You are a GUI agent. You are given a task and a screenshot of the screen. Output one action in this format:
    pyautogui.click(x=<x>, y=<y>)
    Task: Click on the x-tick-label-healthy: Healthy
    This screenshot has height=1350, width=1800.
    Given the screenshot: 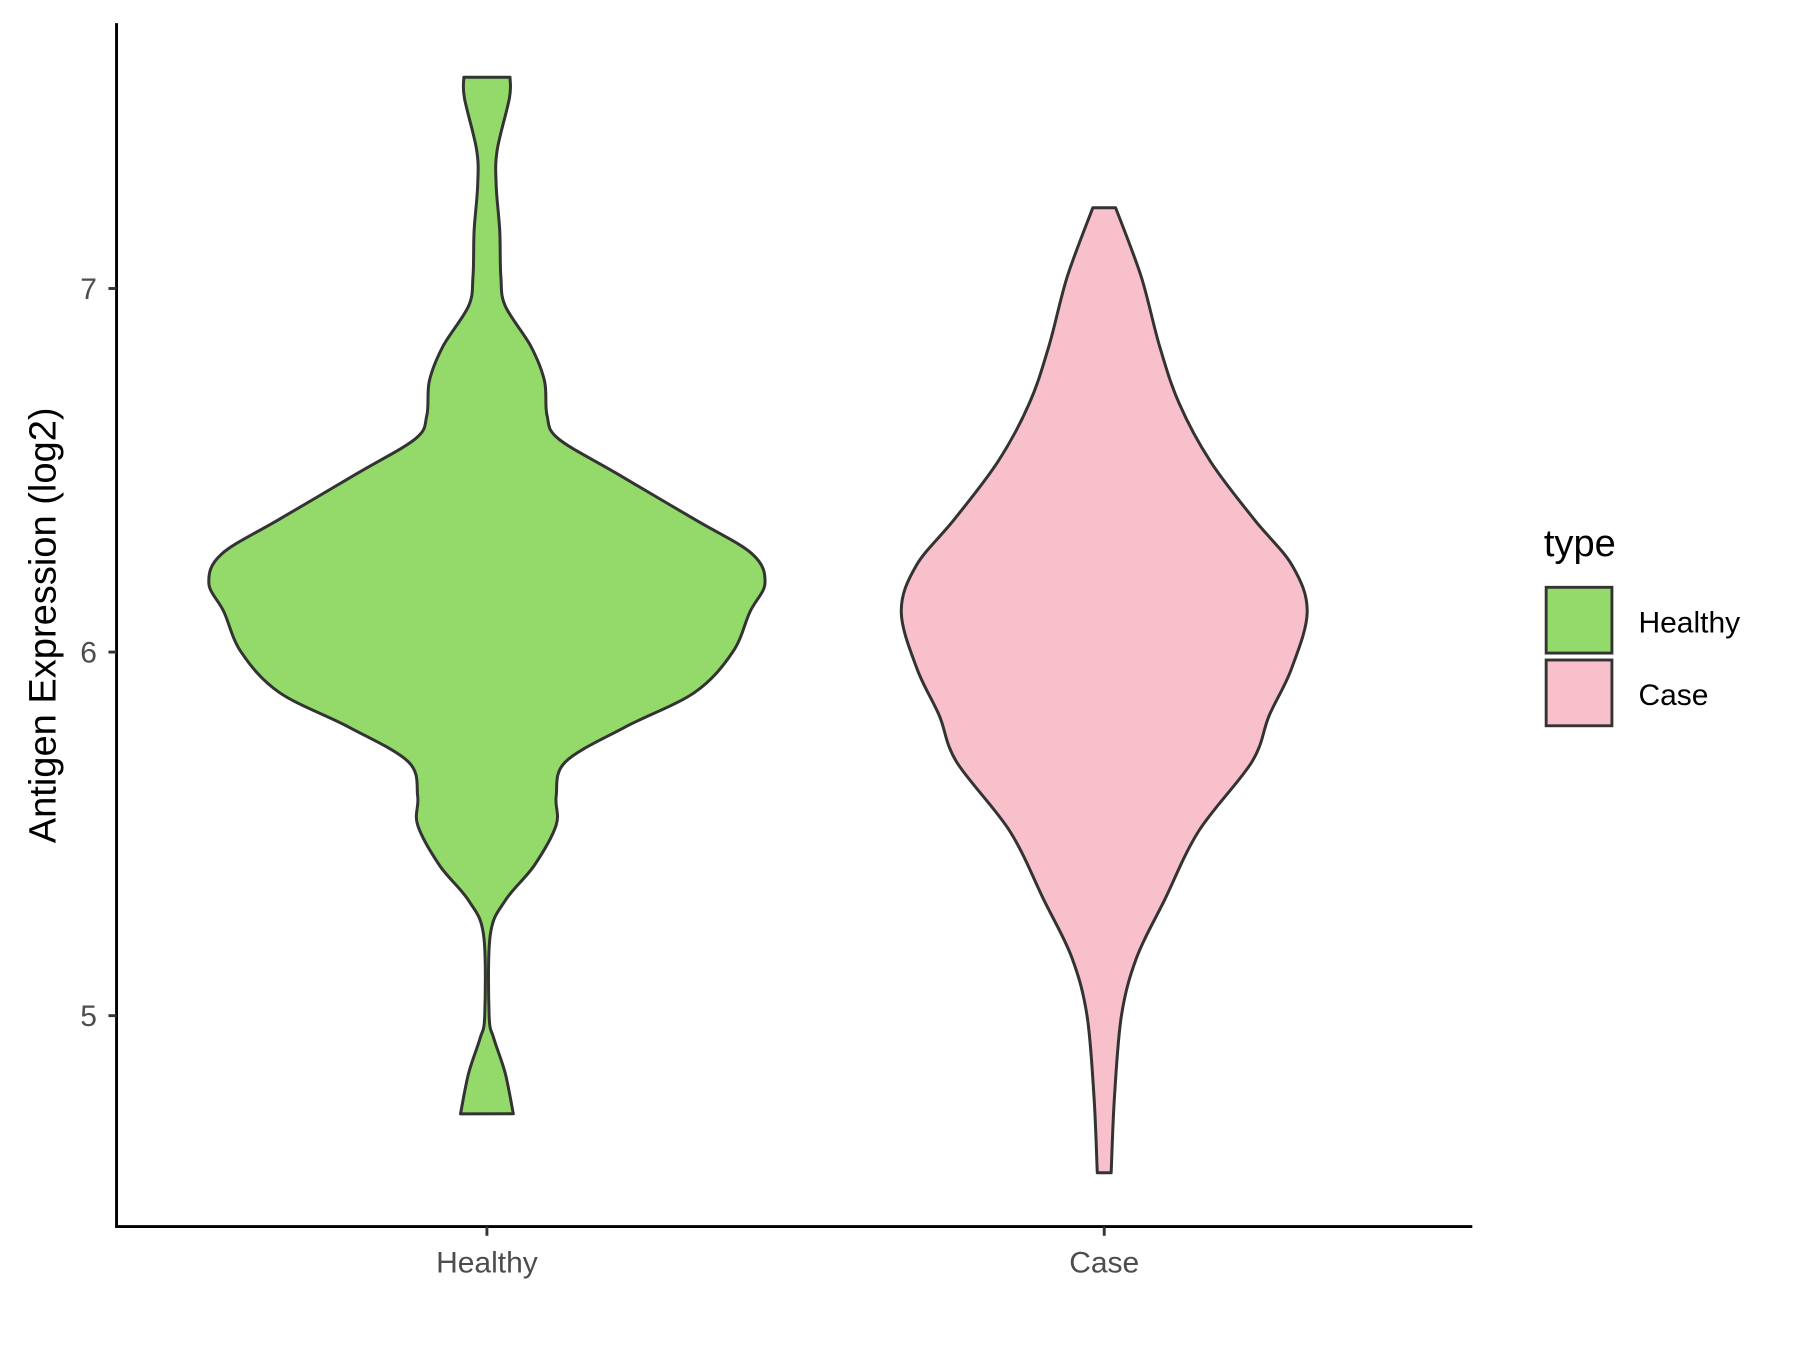 What is the action you would take?
    pyautogui.click(x=487, y=1263)
    